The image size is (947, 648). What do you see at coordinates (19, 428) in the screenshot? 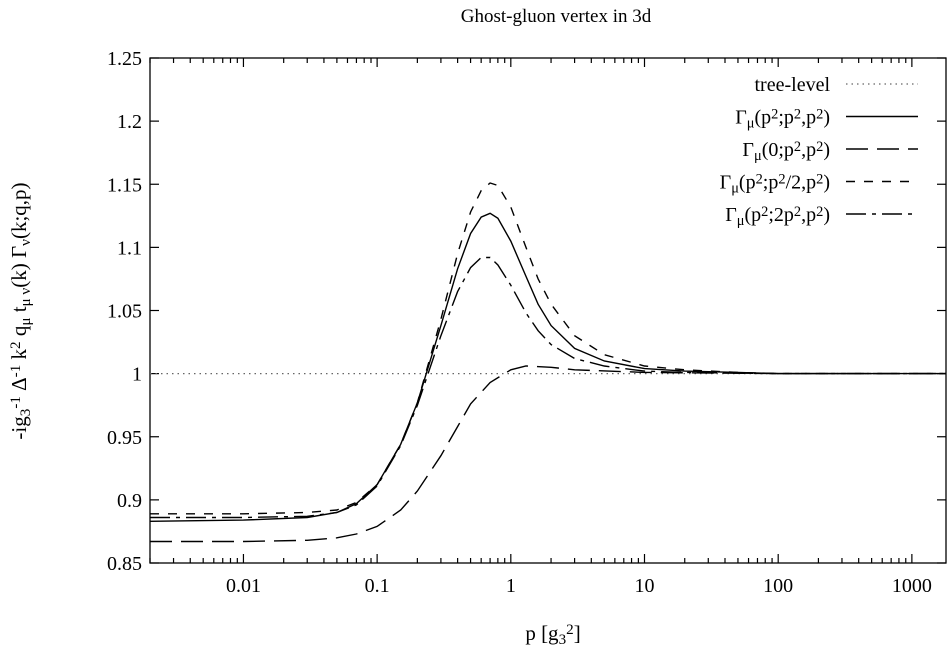
I see `label-part: -ig` at bounding box center [19, 428].